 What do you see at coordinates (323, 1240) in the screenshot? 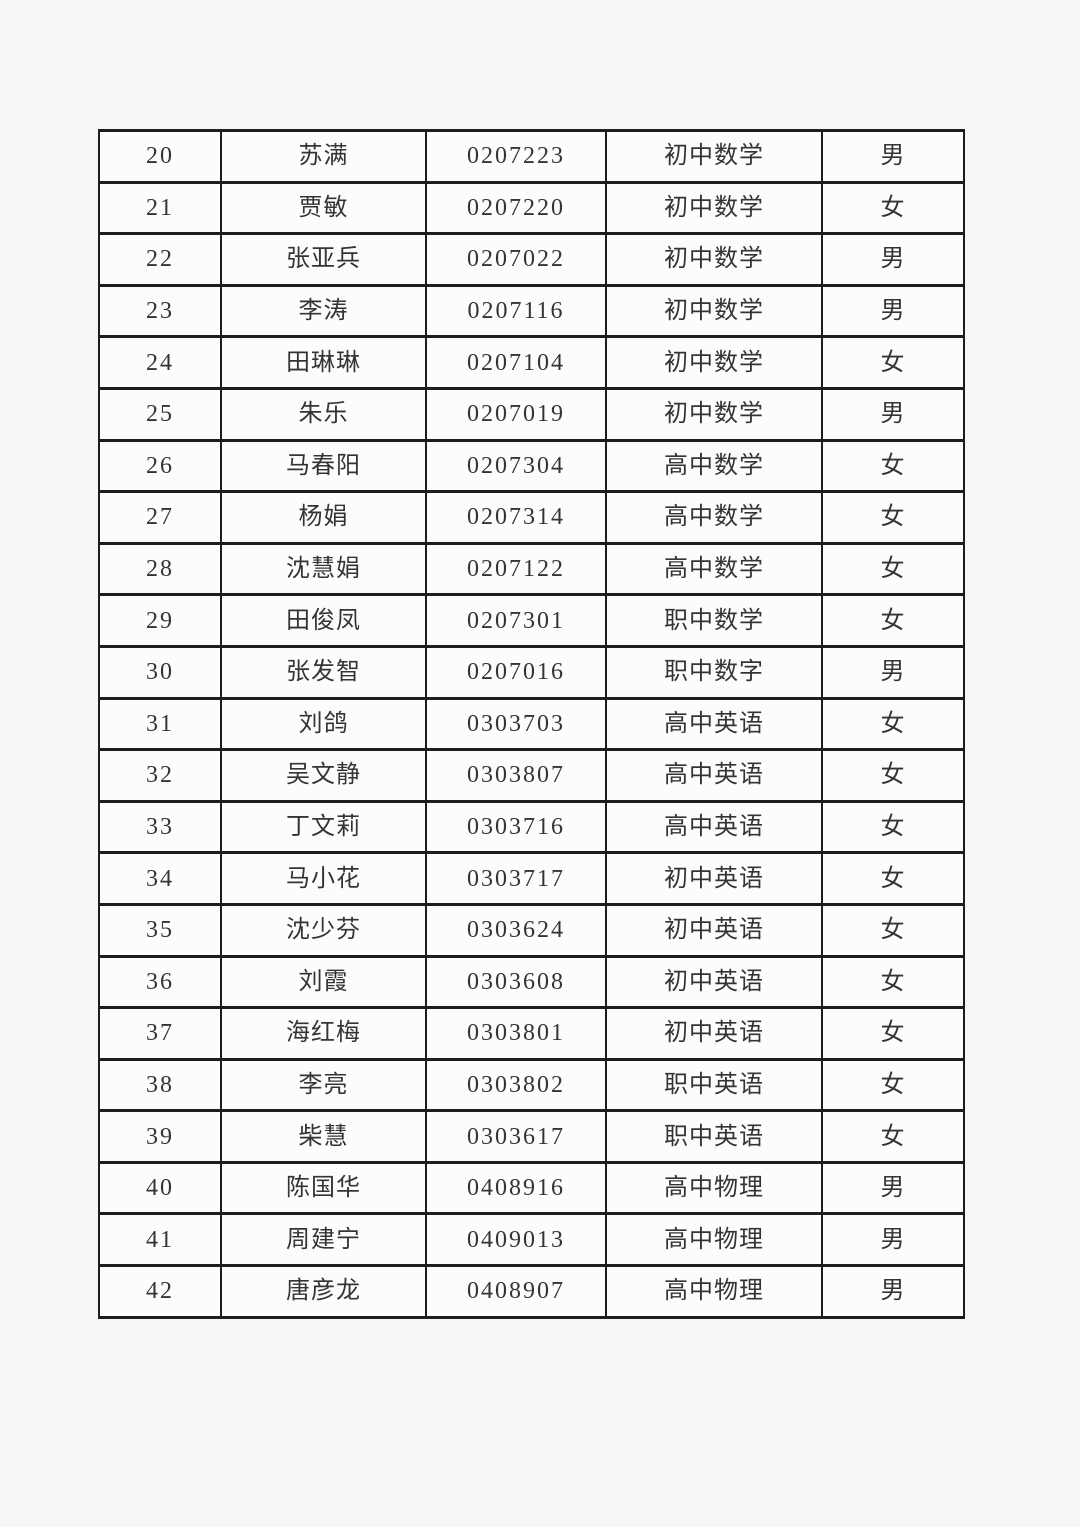
I see `cell-name: 周建宁` at bounding box center [323, 1240].